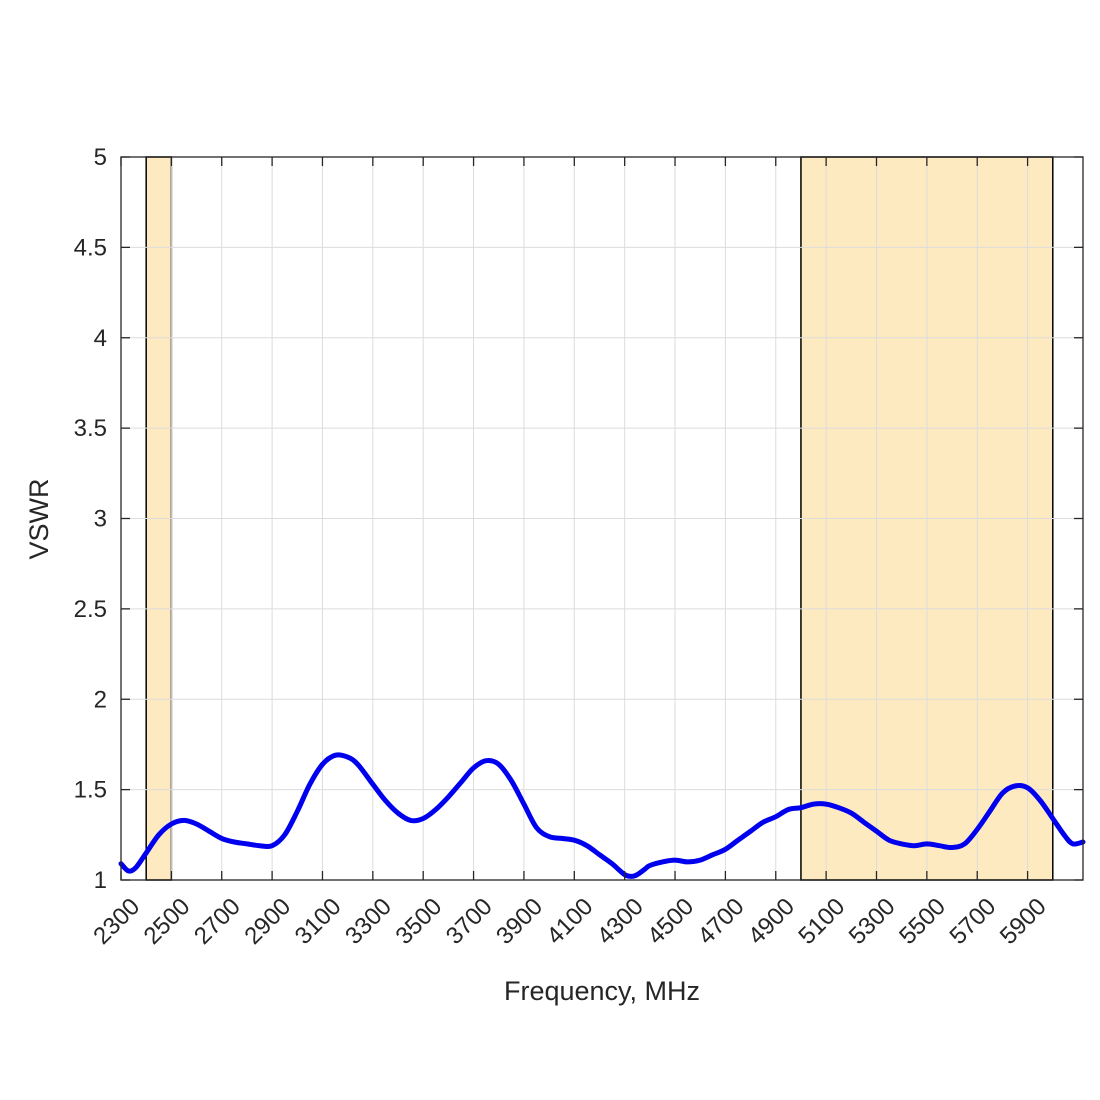  I want to click on x-tick-label: 2900, so click(267, 921).